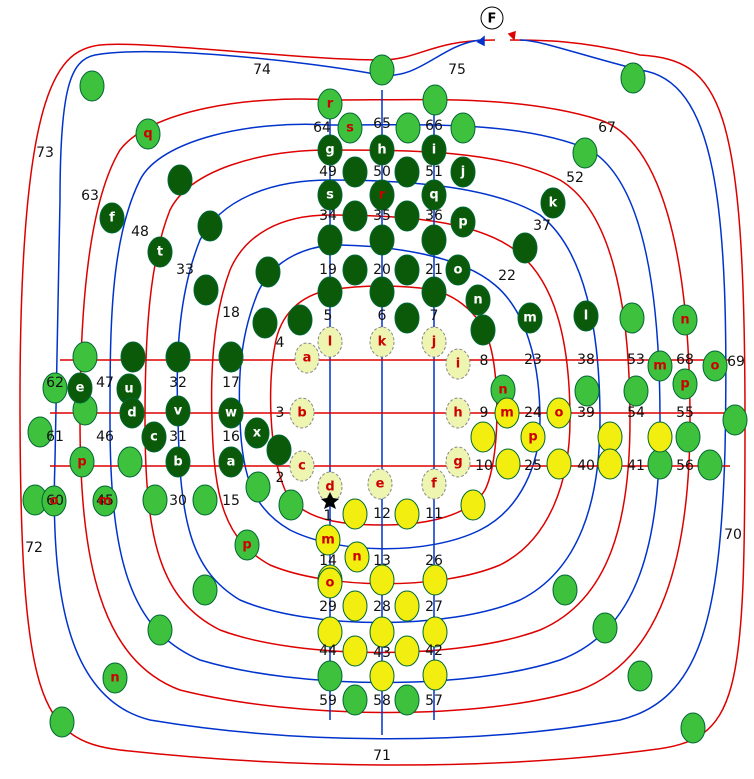 The height and width of the screenshot is (779, 754). Describe the element at coordinates (542, 226) in the screenshot. I see `number-label: 37` at that location.